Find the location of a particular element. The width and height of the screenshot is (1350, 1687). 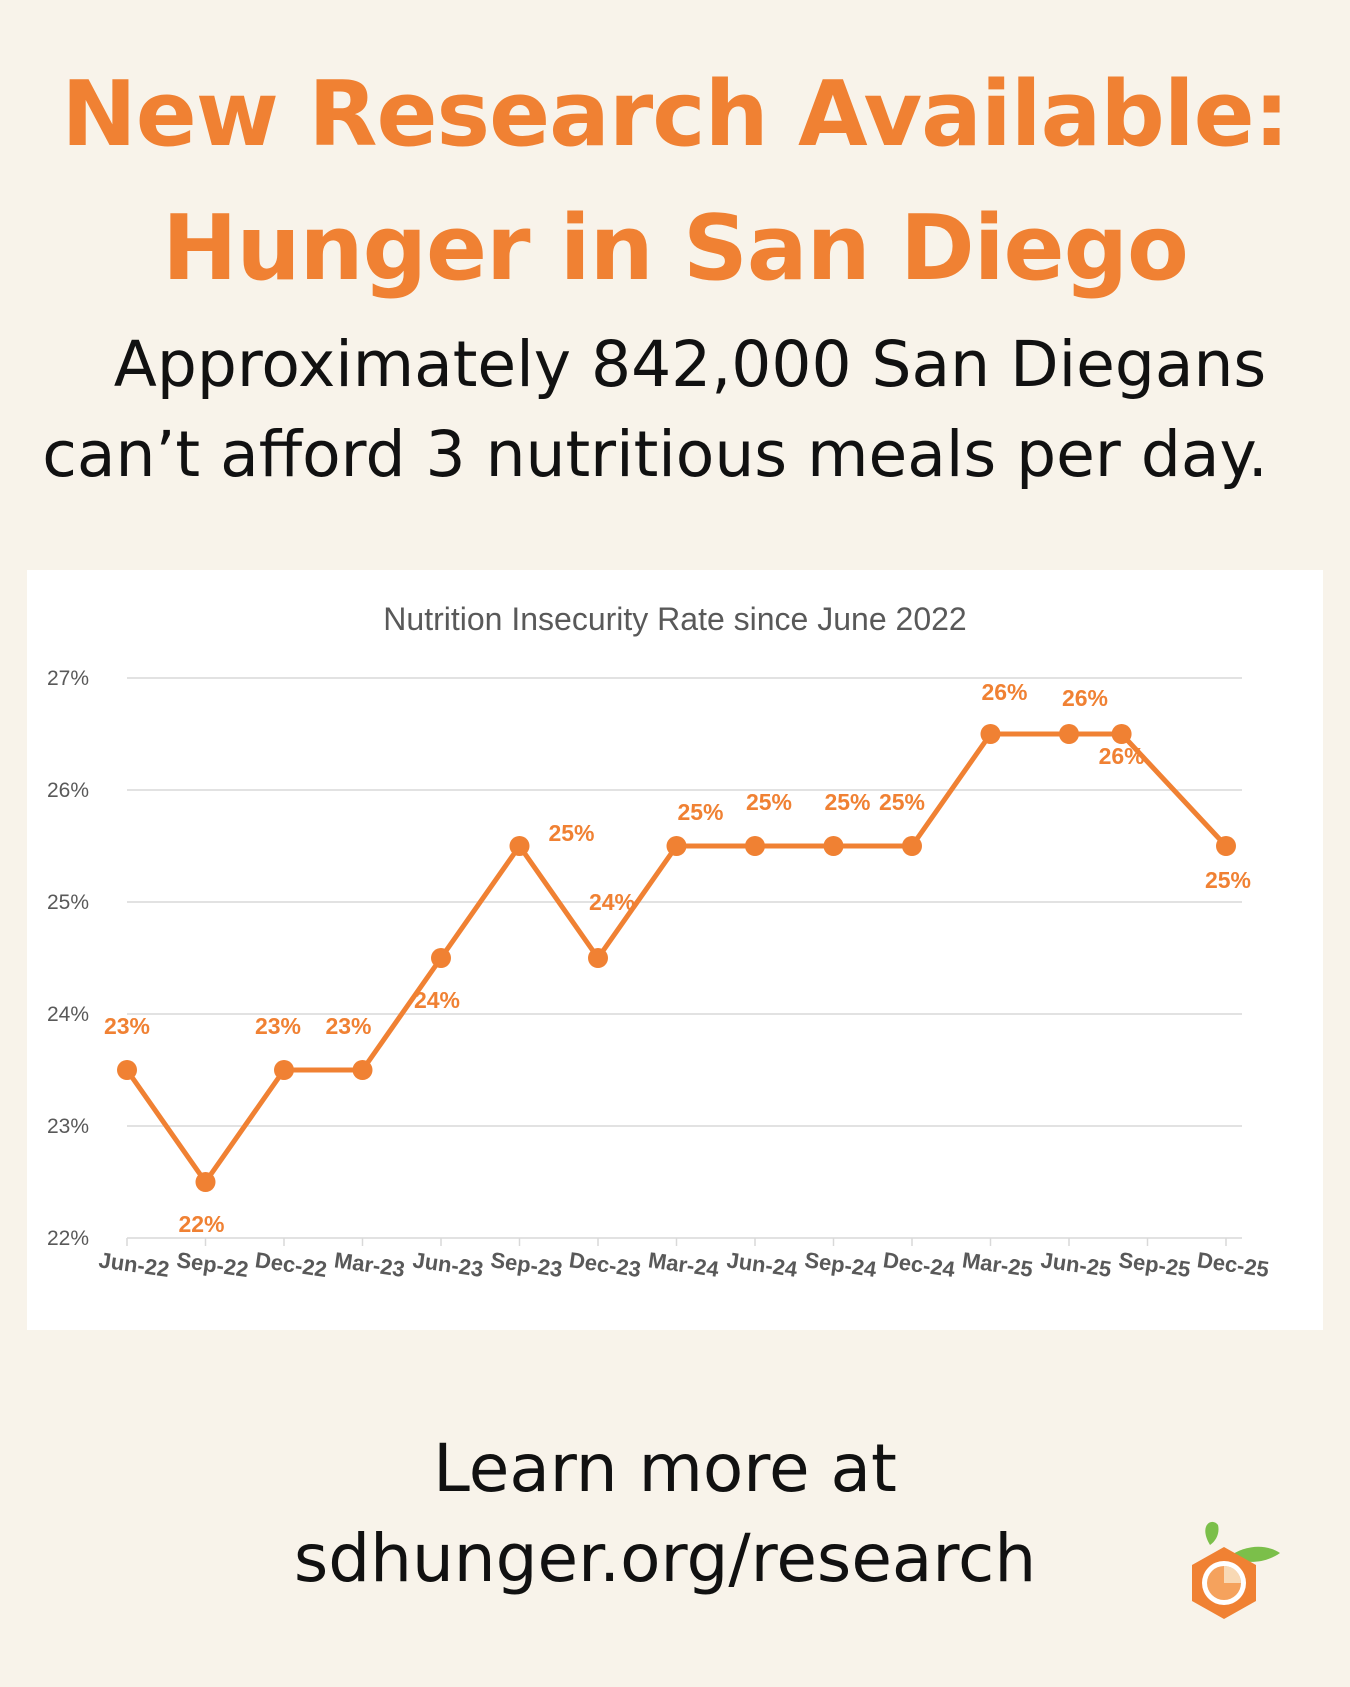

x-tick-label: Sep-25 is located at coordinates (1154, 1264).